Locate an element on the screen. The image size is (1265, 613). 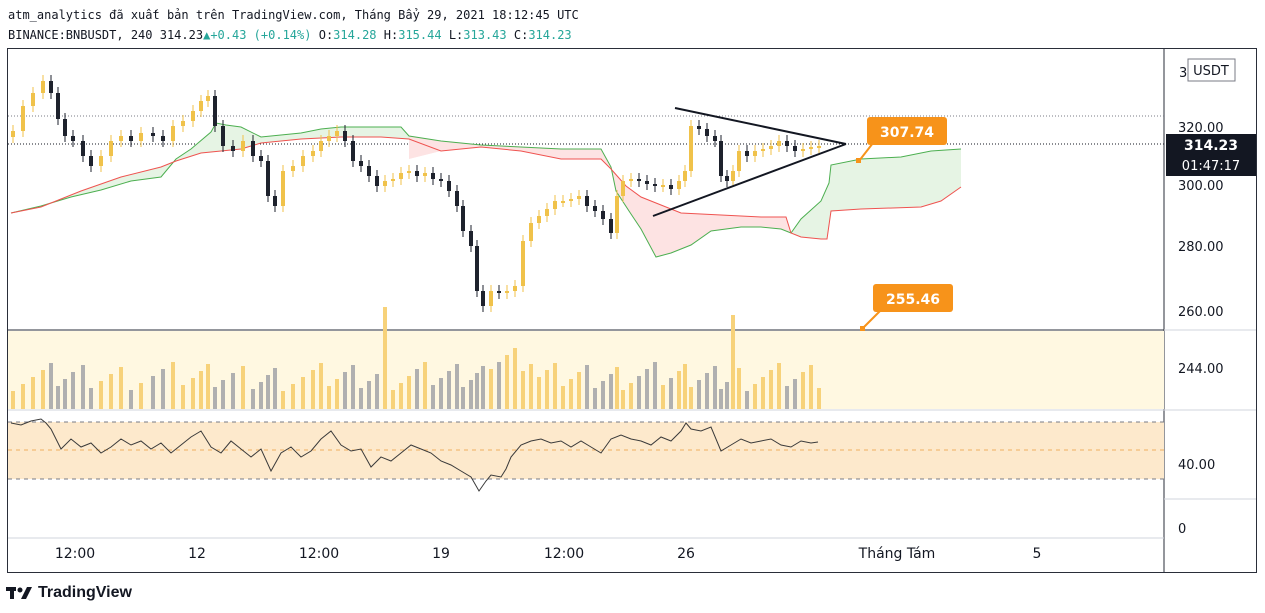
triangle-drawing is located at coordinates (749, 162).